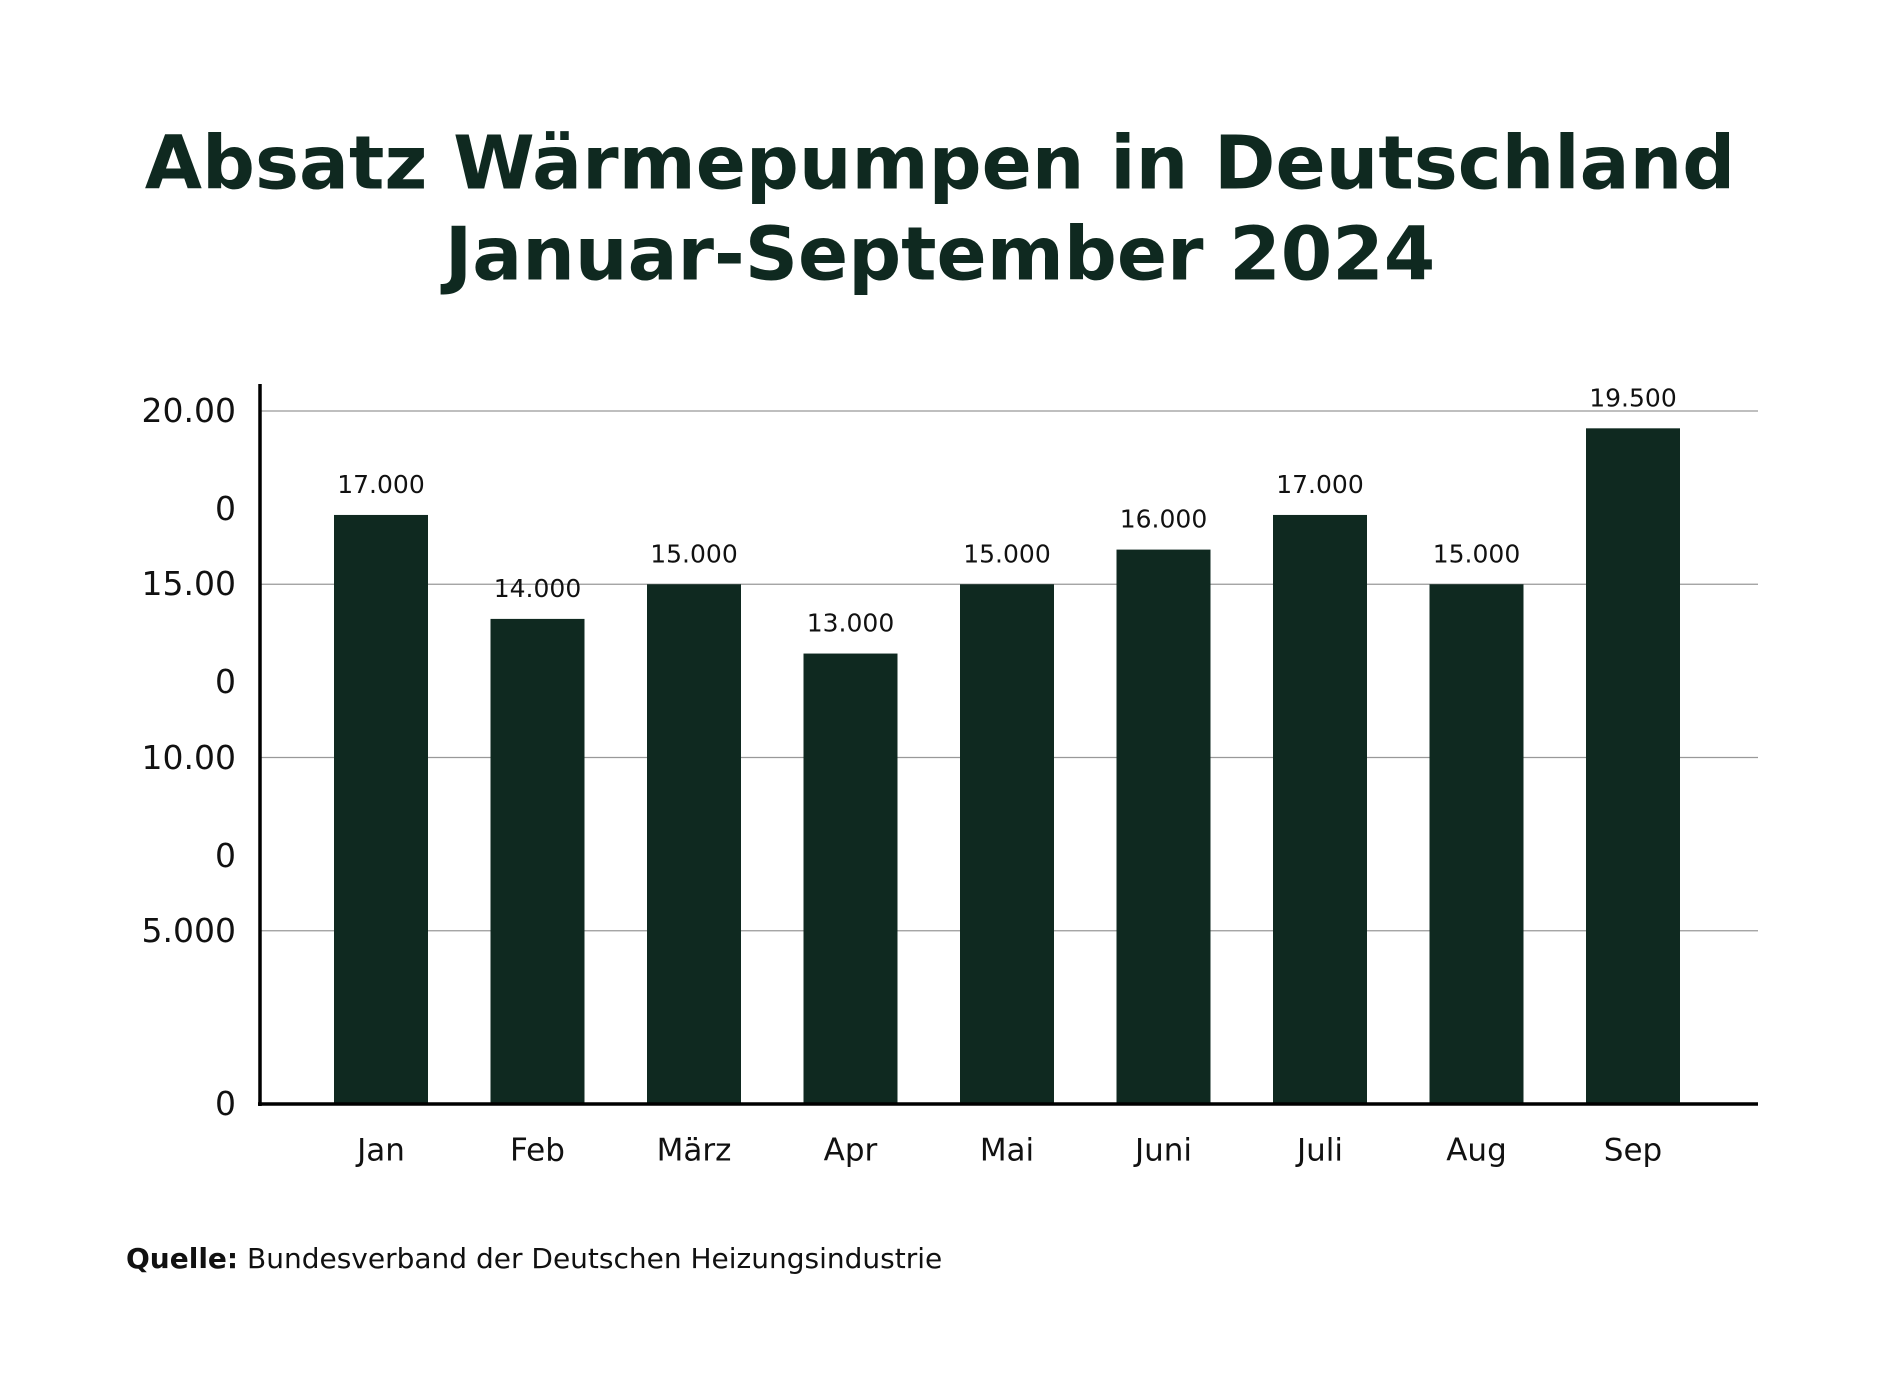 This screenshot has width=1880, height=1398. I want to click on x-tick-label: März, so click(694, 1151).